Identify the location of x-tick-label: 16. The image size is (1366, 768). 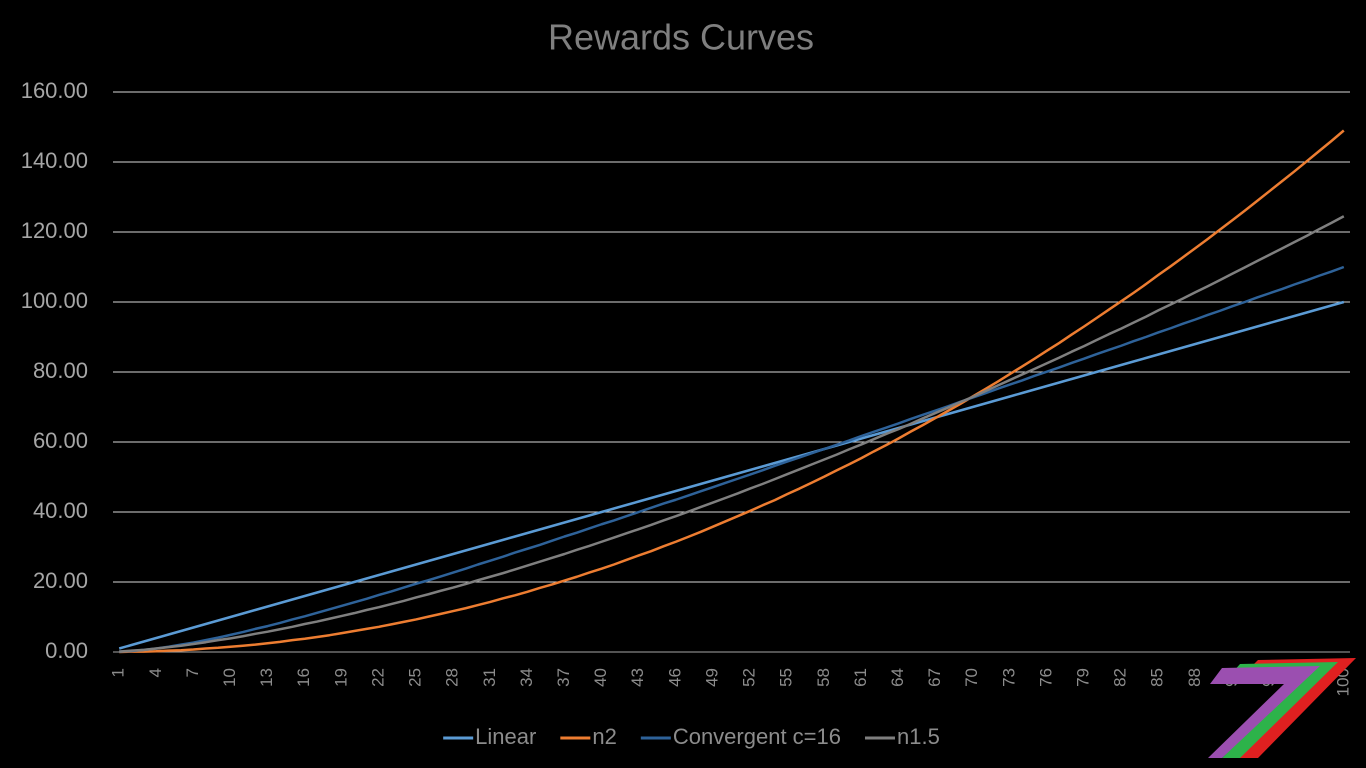
(303, 677).